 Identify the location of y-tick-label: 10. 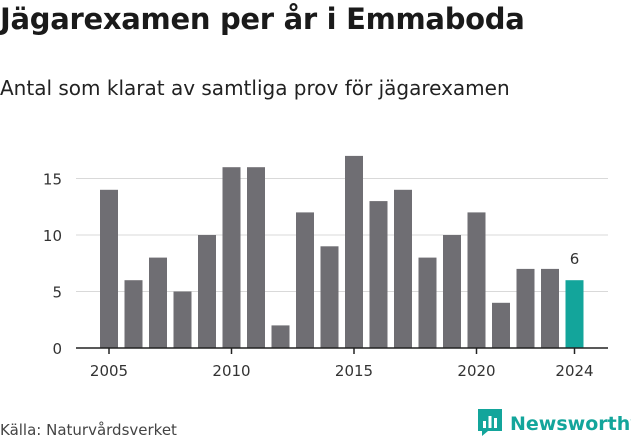
(52, 236).